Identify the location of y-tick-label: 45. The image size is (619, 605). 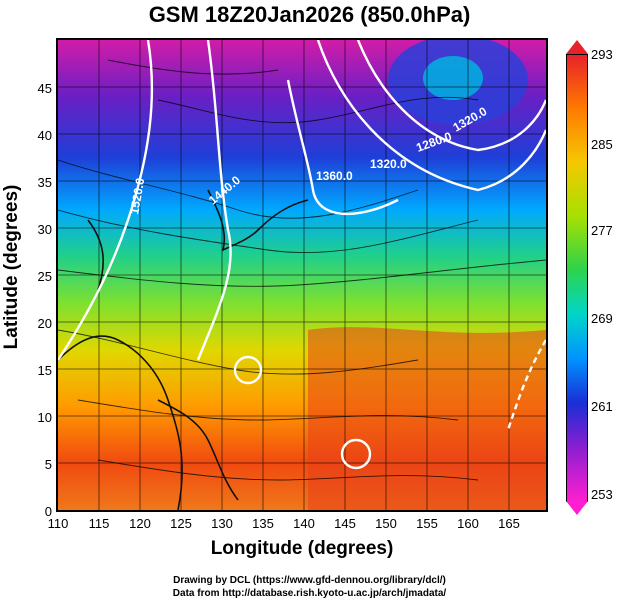
(44, 88).